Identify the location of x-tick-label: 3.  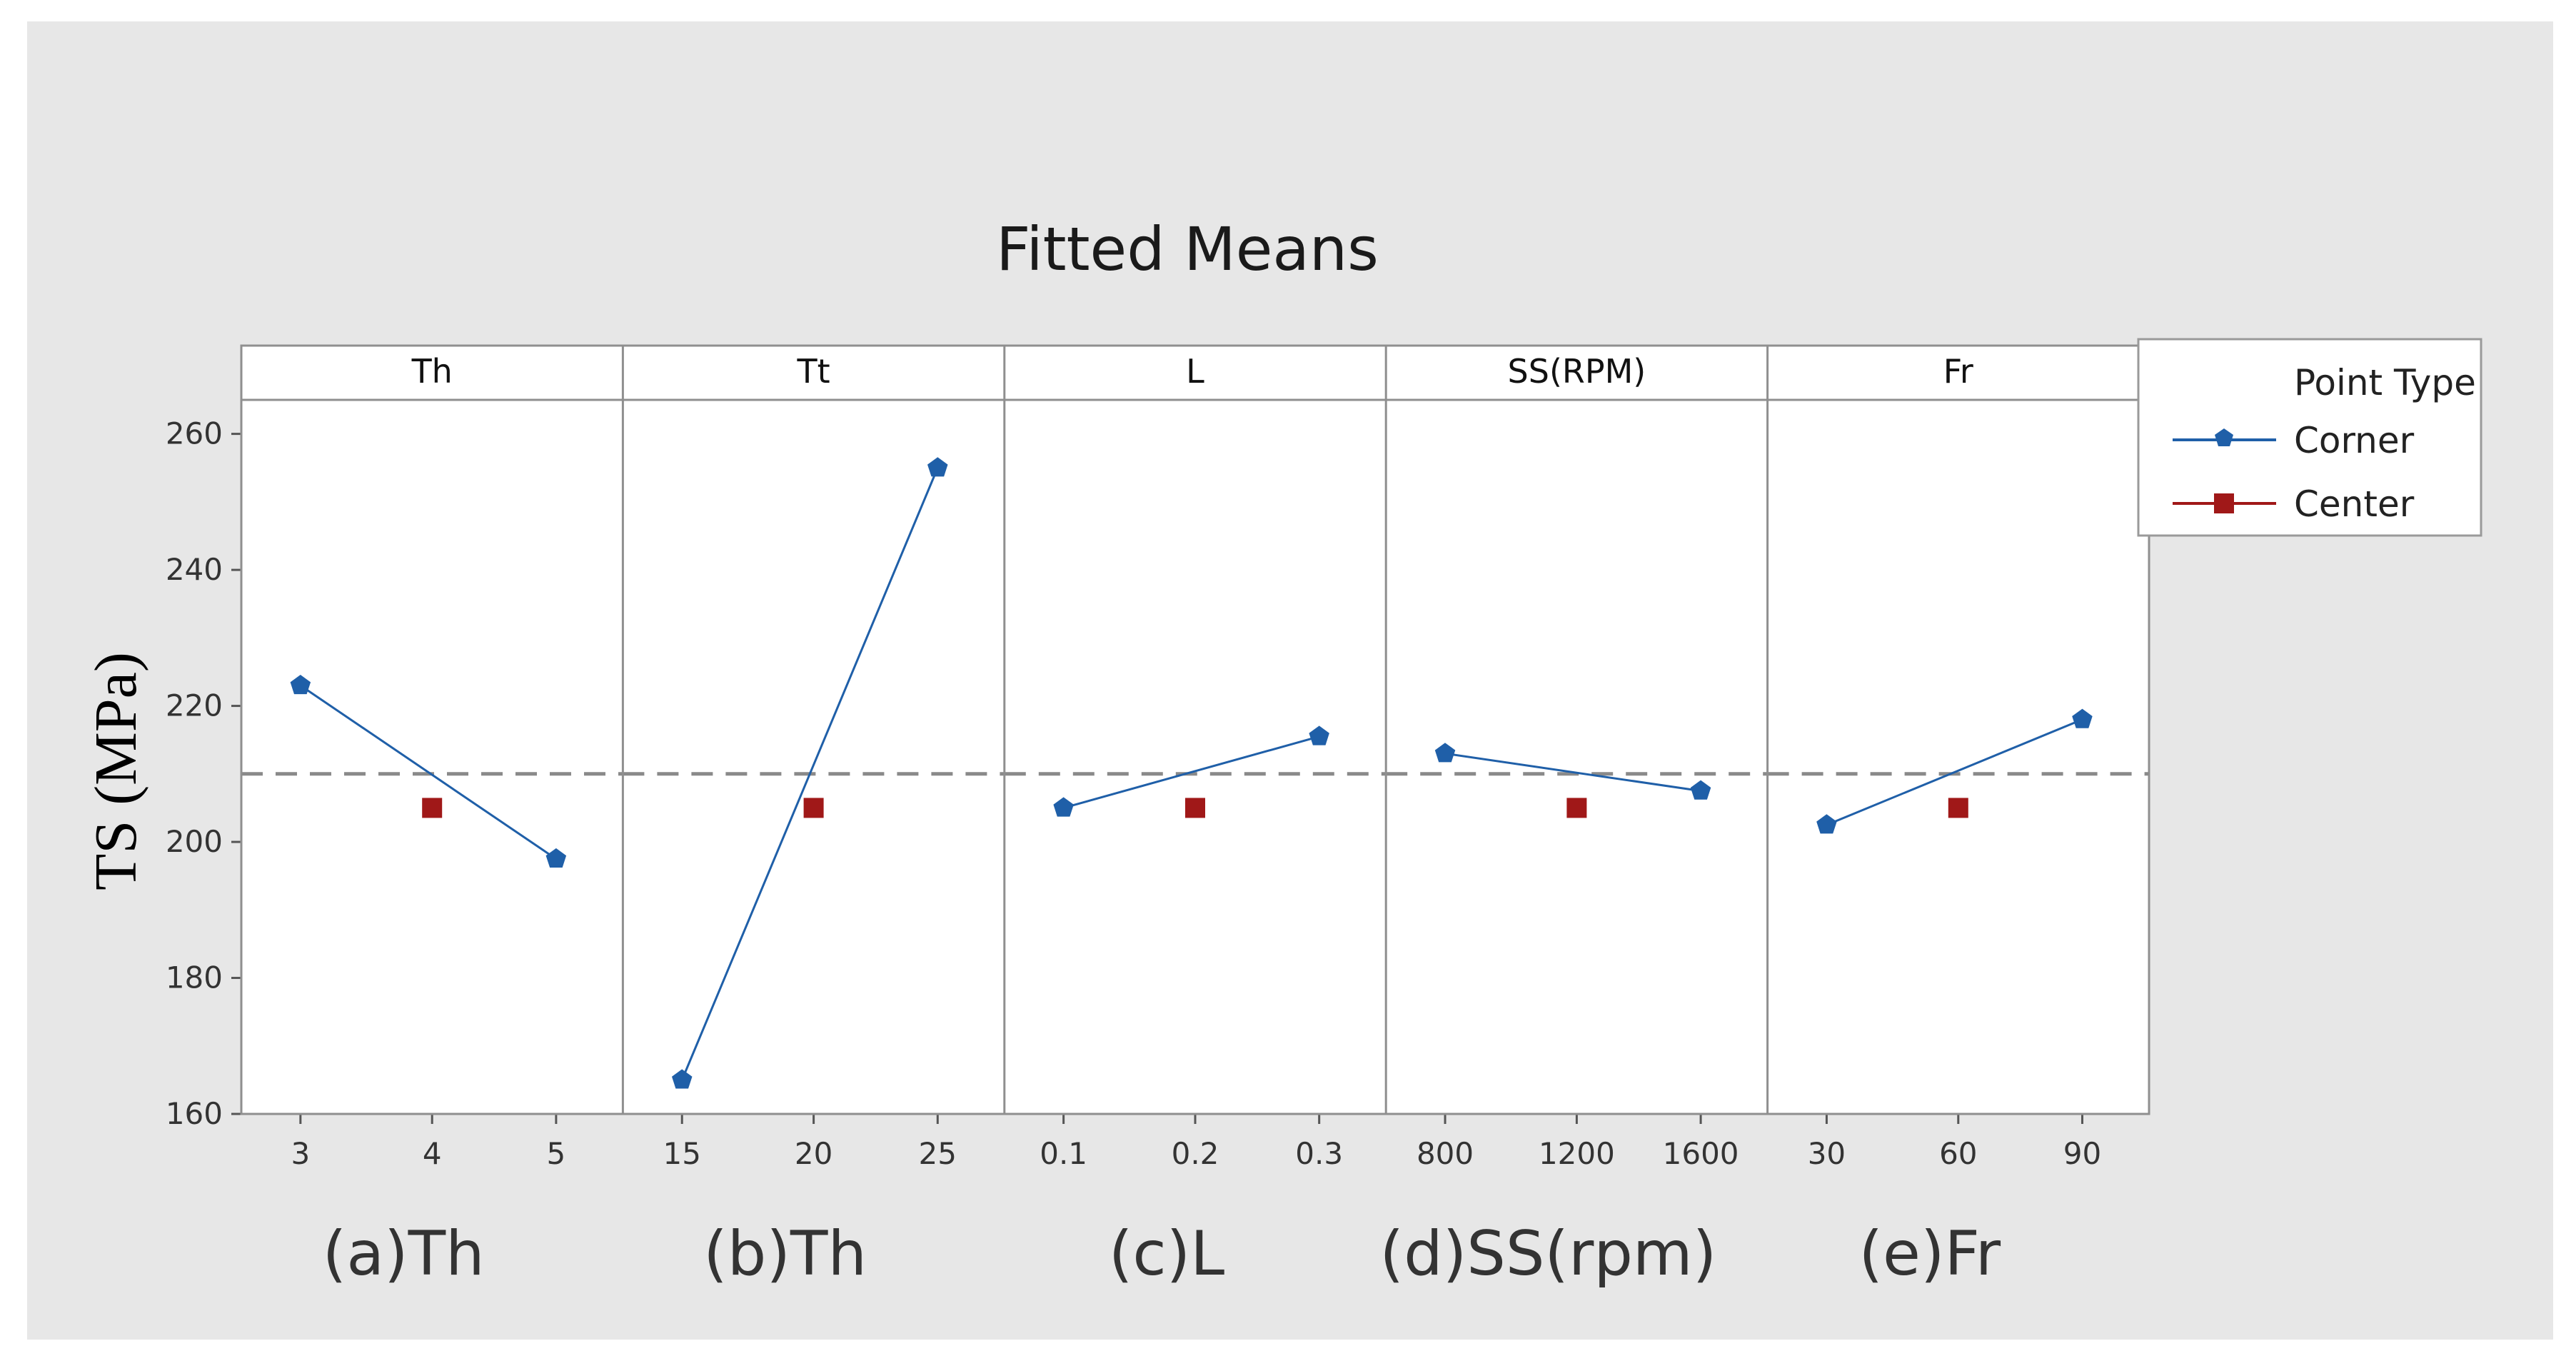
(300, 1153).